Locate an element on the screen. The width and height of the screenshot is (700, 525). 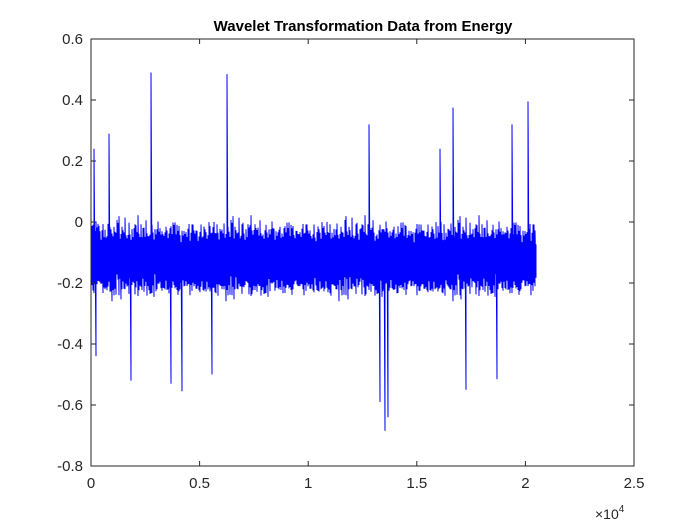
x-tick-label: 0.5 is located at coordinates (199, 483).